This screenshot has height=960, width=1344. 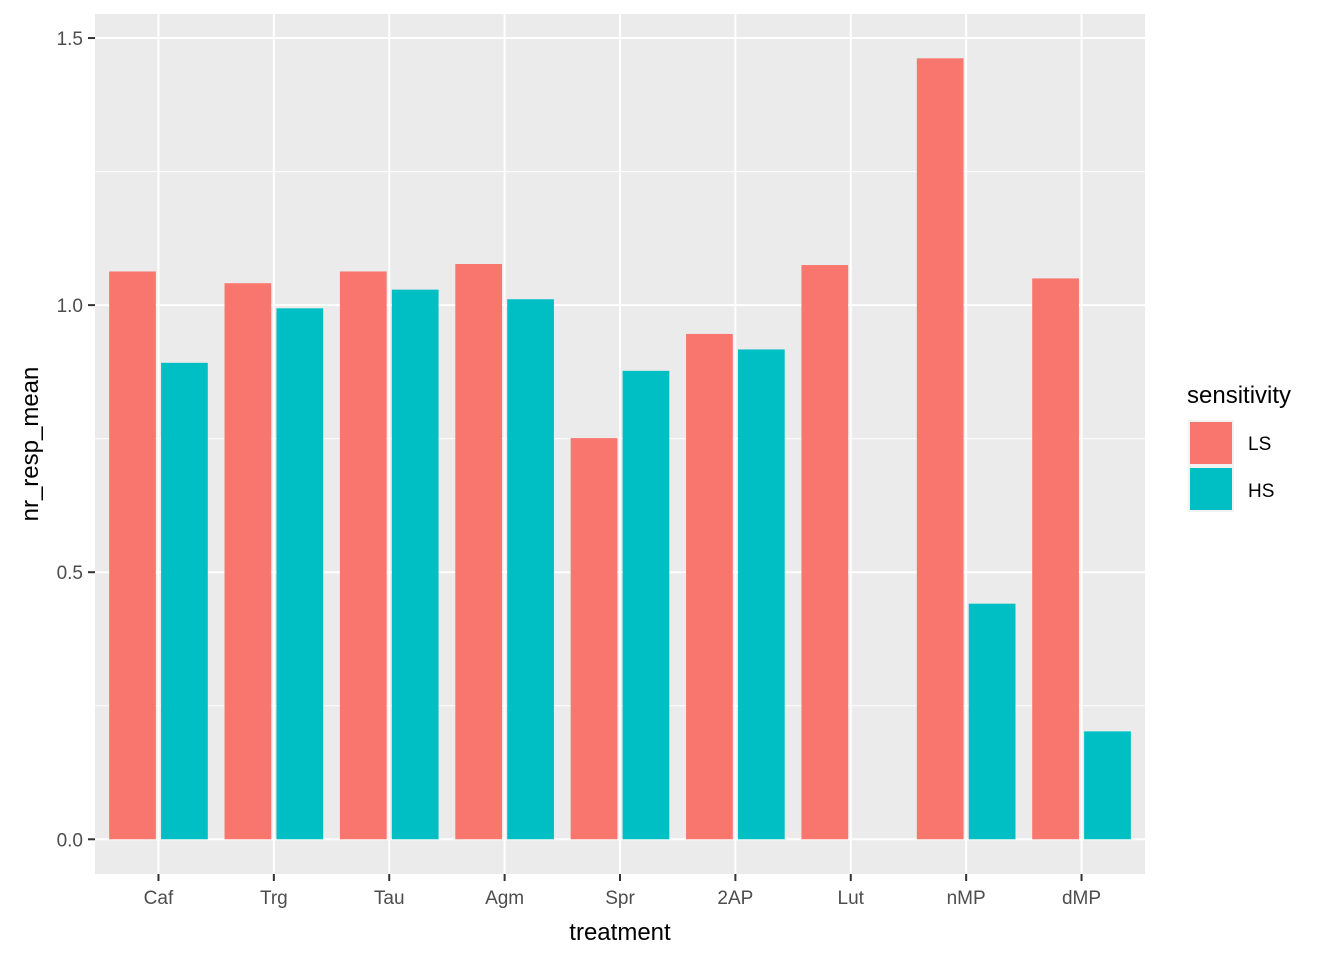 I want to click on bar-ls-agm, so click(x=479, y=551).